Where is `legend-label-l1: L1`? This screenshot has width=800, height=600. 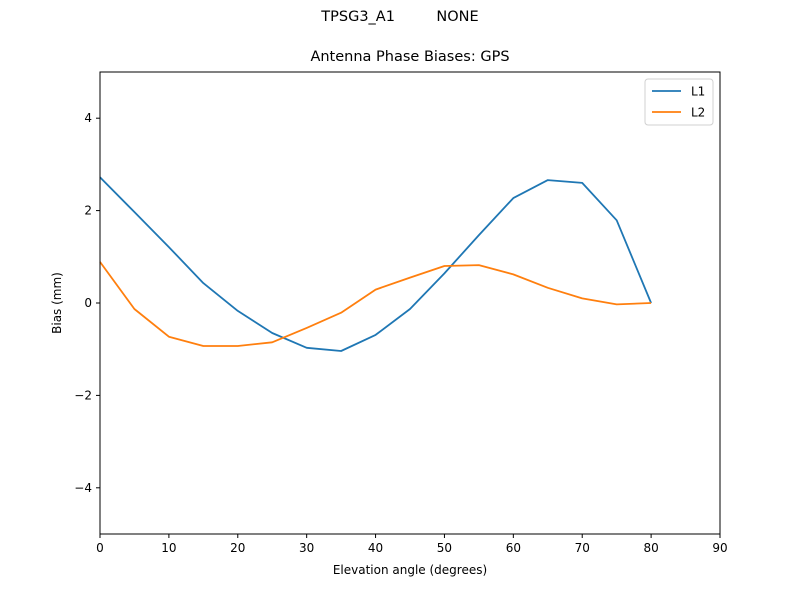
legend-label-l1: L1 is located at coordinates (698, 92).